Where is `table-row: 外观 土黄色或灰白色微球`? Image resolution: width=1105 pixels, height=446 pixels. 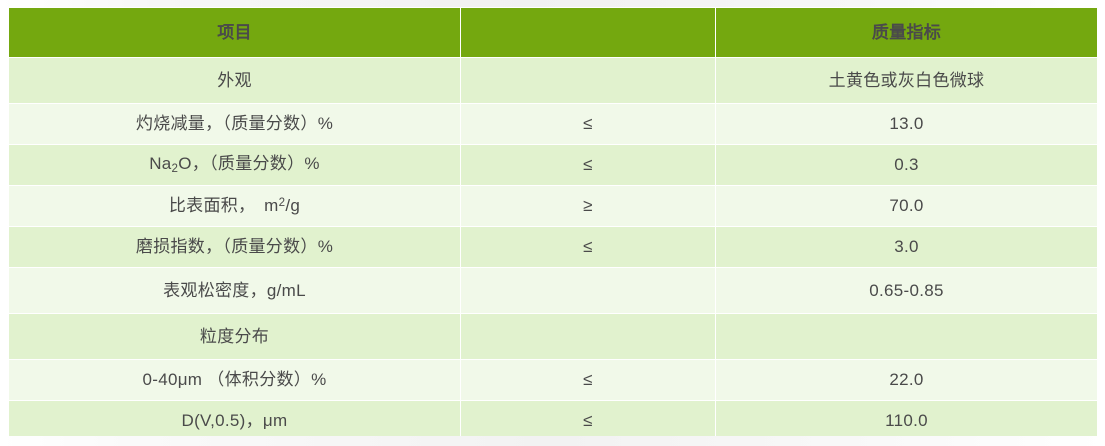 table-row: 外观 土黄色或灰白色微球 is located at coordinates (553, 80).